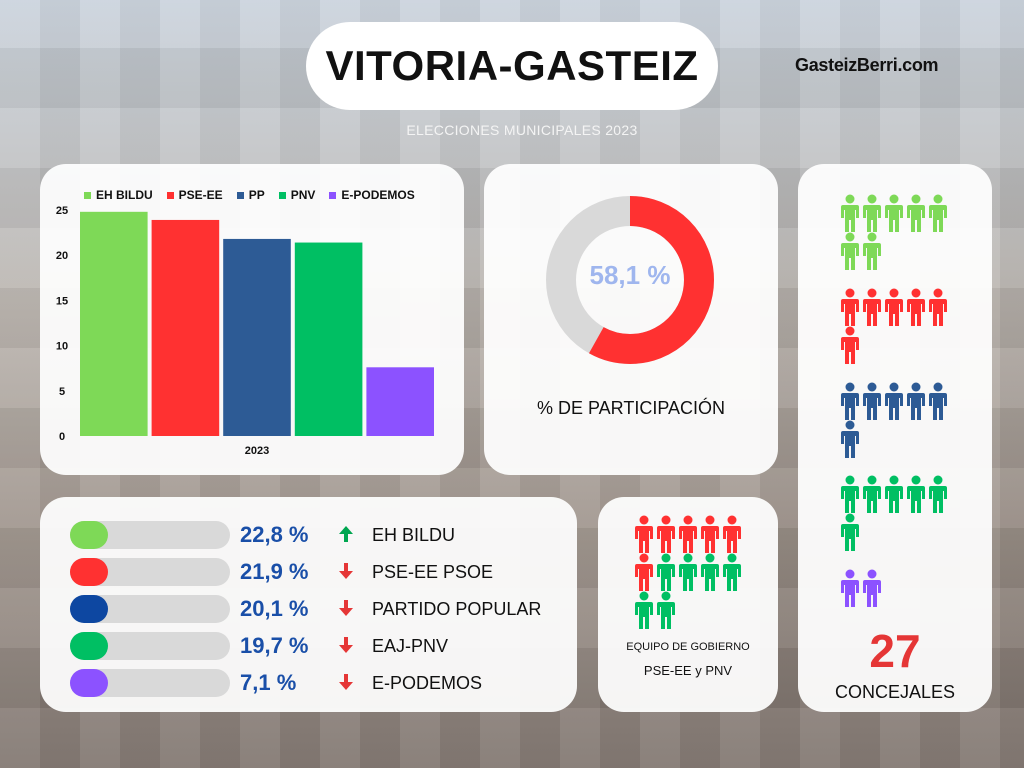 The image size is (1024, 768). Describe the element at coordinates (512, 66) in the screenshot. I see `page-title: VITORIA-GASTEIZ` at that location.